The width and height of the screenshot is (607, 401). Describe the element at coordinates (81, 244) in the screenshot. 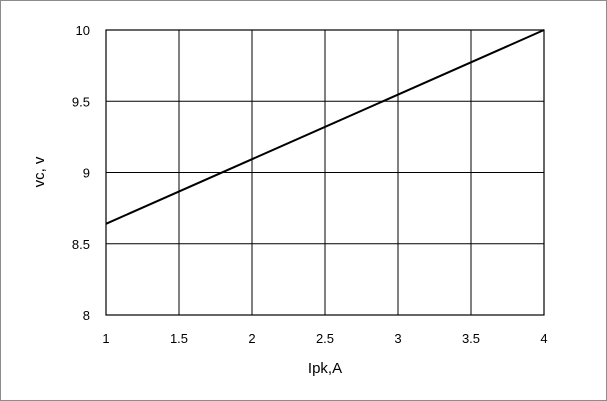

I see `y-tick-label: 8.5` at that location.